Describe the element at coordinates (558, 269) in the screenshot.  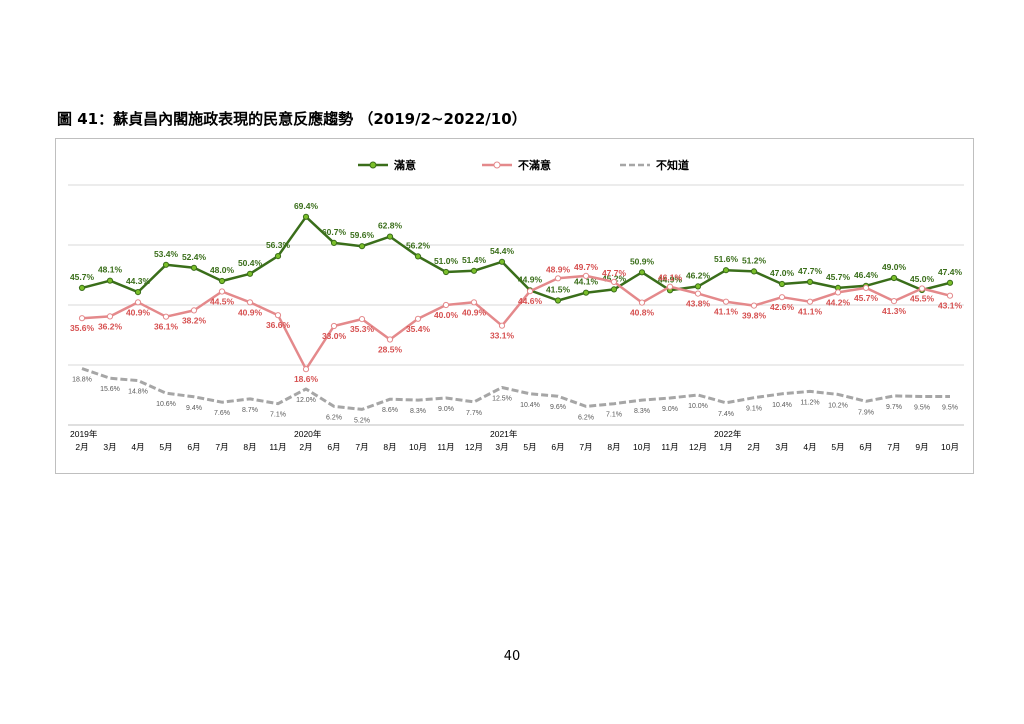
I see `data-label-dissatisfied: 48.9%` at that location.